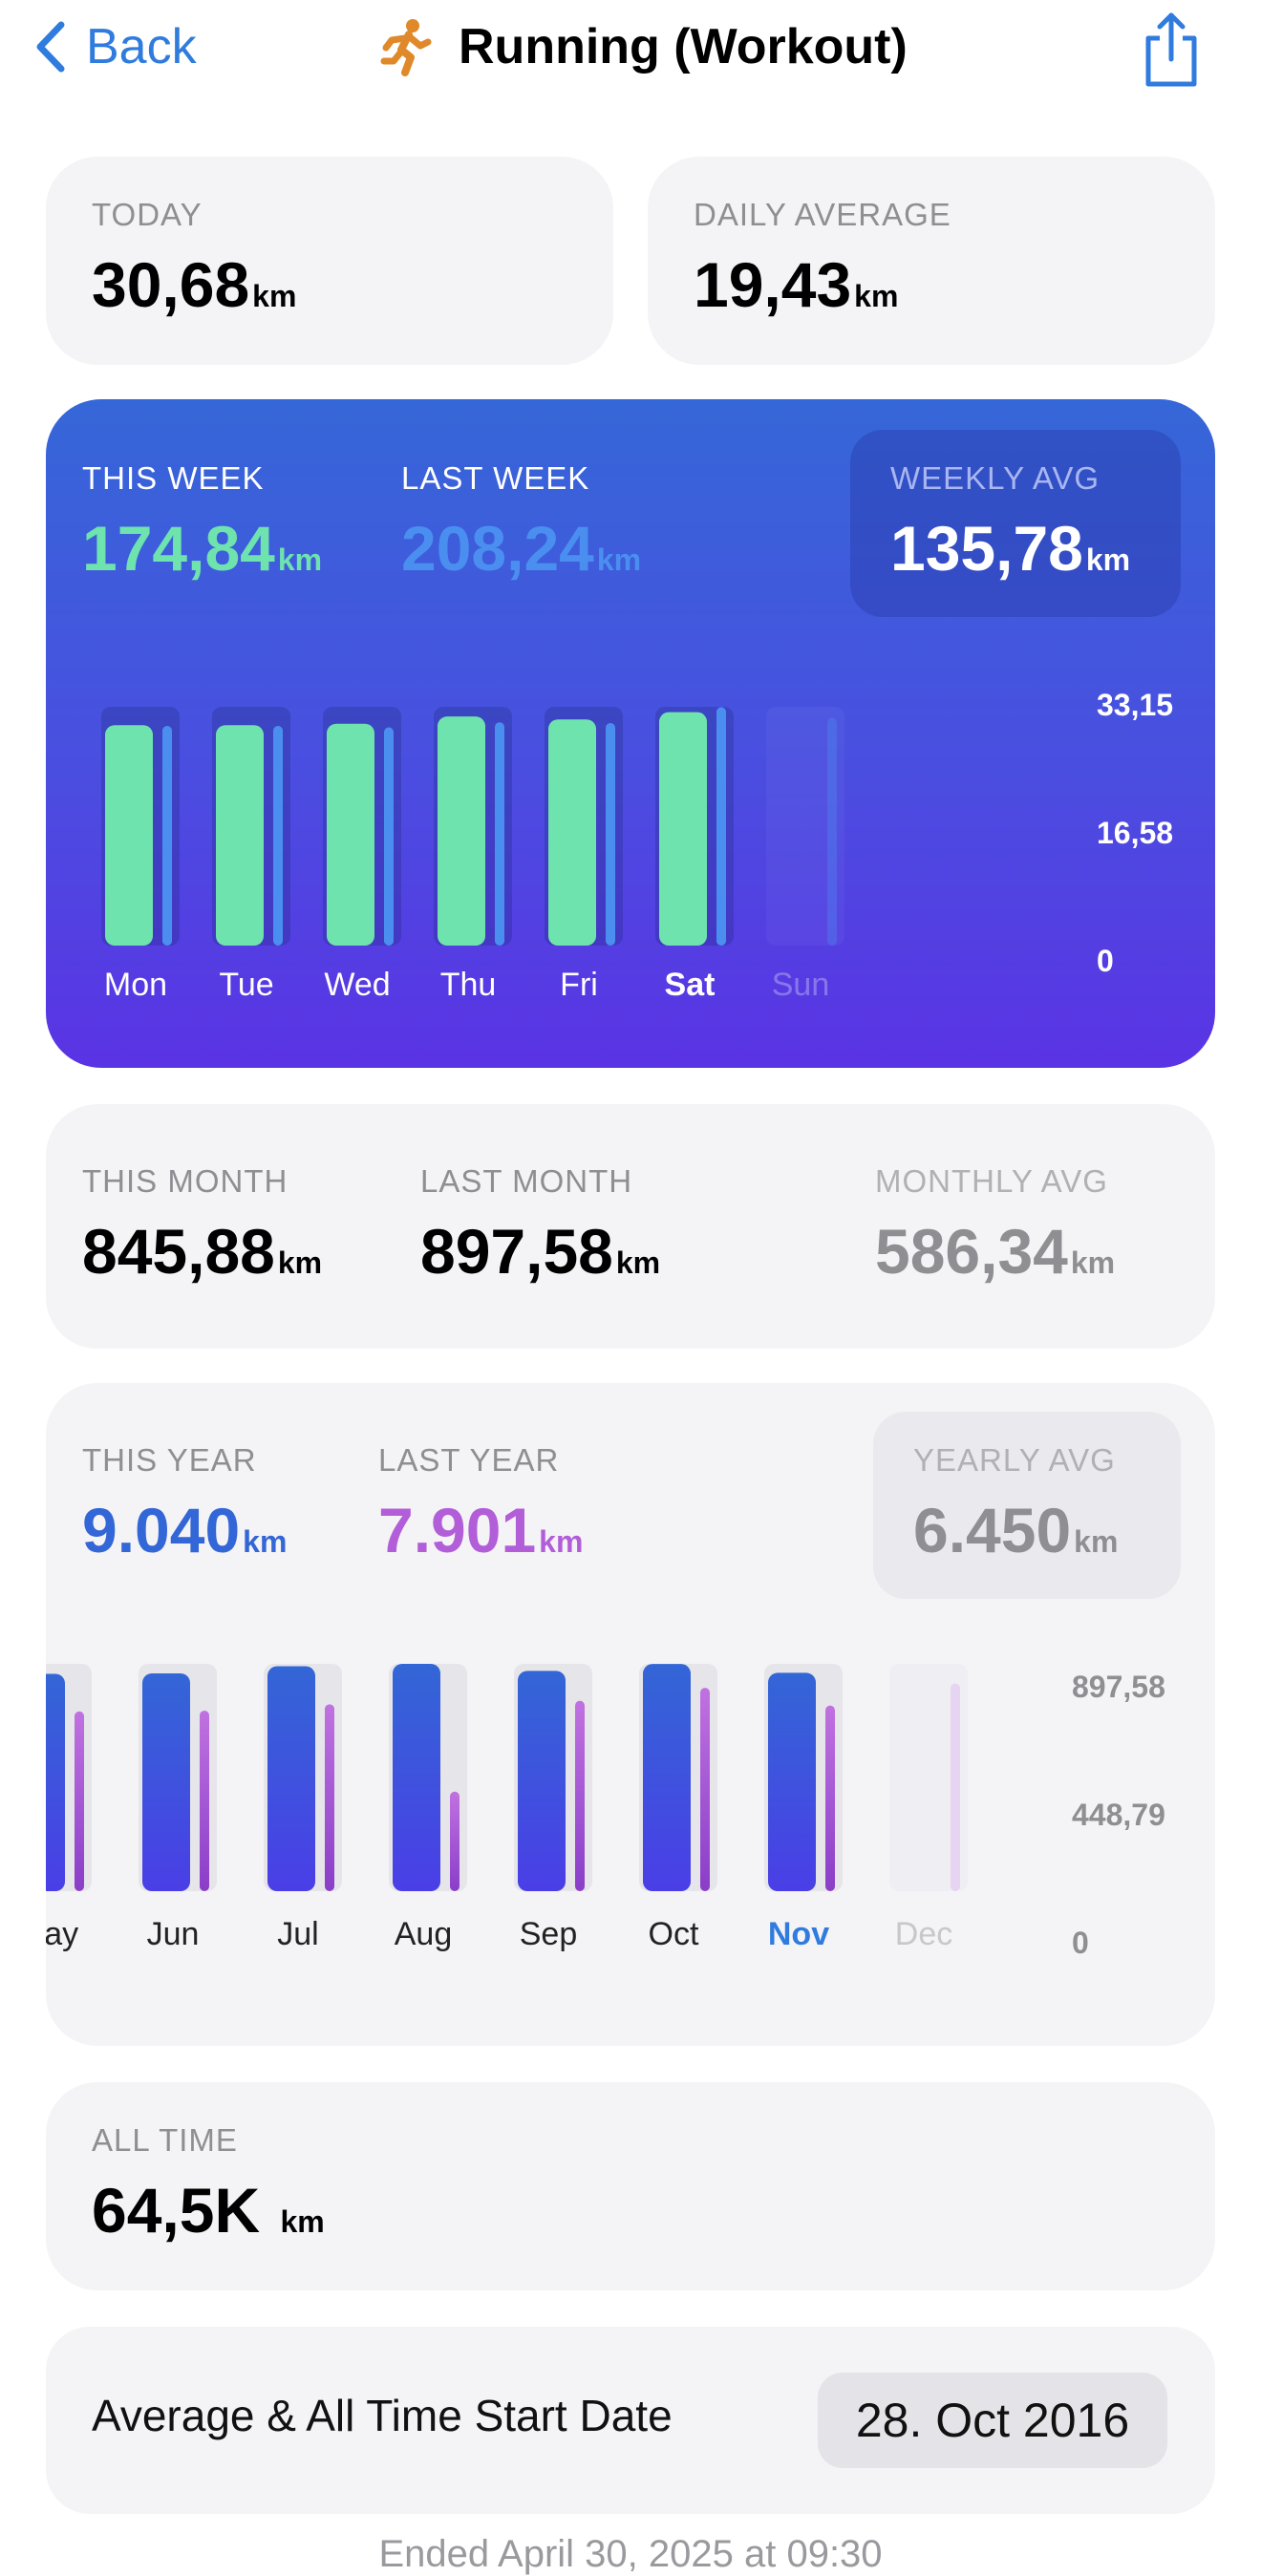  Describe the element at coordinates (611, 834) in the screenshot. I see `week-last-bar-fri` at that location.